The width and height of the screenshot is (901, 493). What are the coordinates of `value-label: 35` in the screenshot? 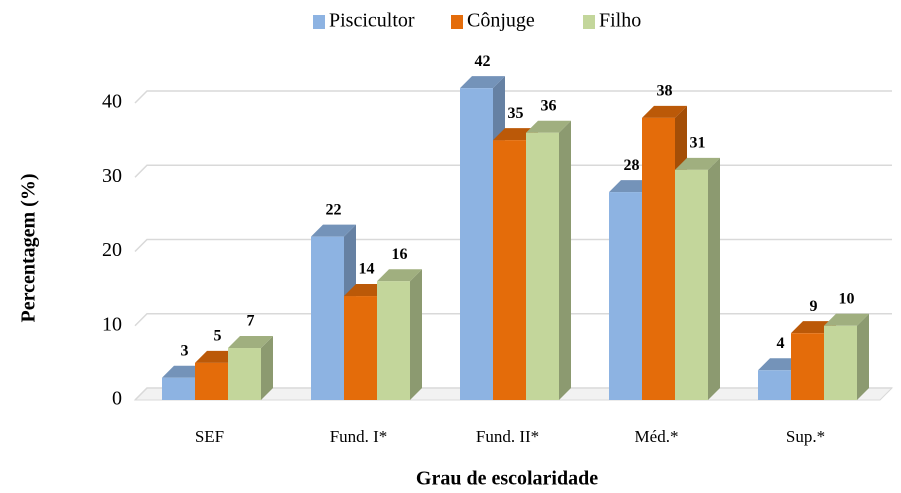 It's located at (516, 113).